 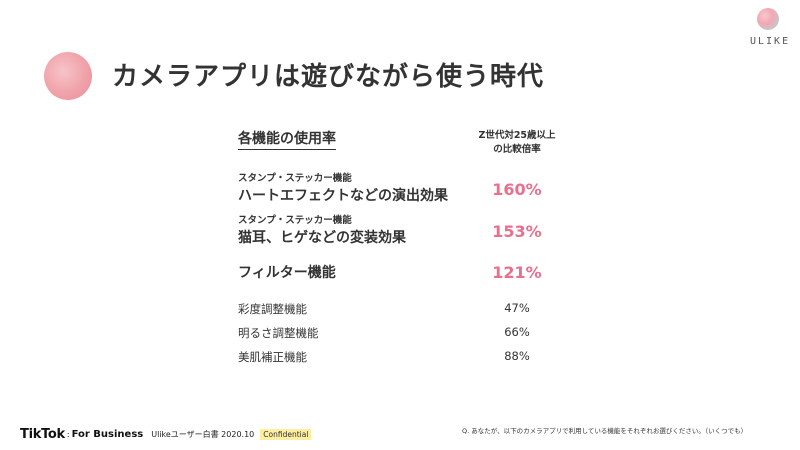 I want to click on table-row: スタンプ・ステッカー機能 猫耳、ヒゲなどの変装効果 153%, so click(x=408, y=231).